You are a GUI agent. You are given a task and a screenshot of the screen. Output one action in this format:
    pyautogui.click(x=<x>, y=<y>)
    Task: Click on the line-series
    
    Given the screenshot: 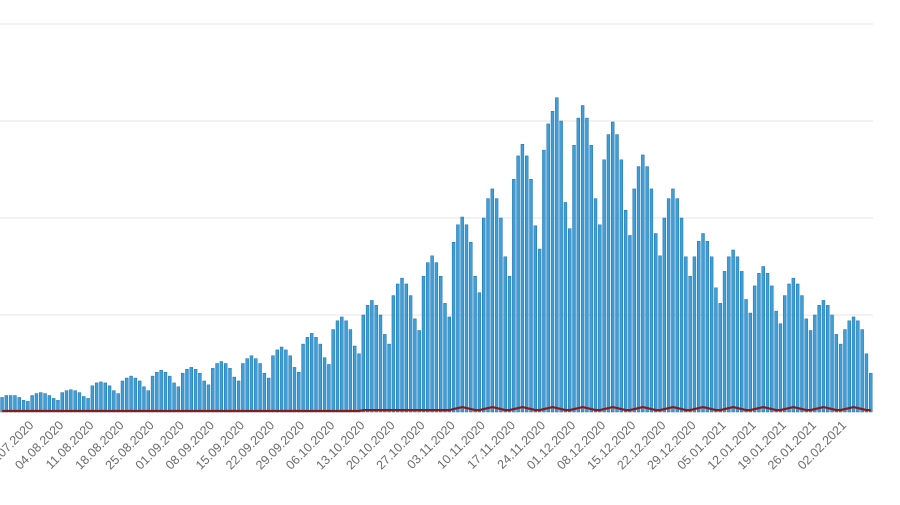 What is the action you would take?
    pyautogui.click(x=436, y=409)
    